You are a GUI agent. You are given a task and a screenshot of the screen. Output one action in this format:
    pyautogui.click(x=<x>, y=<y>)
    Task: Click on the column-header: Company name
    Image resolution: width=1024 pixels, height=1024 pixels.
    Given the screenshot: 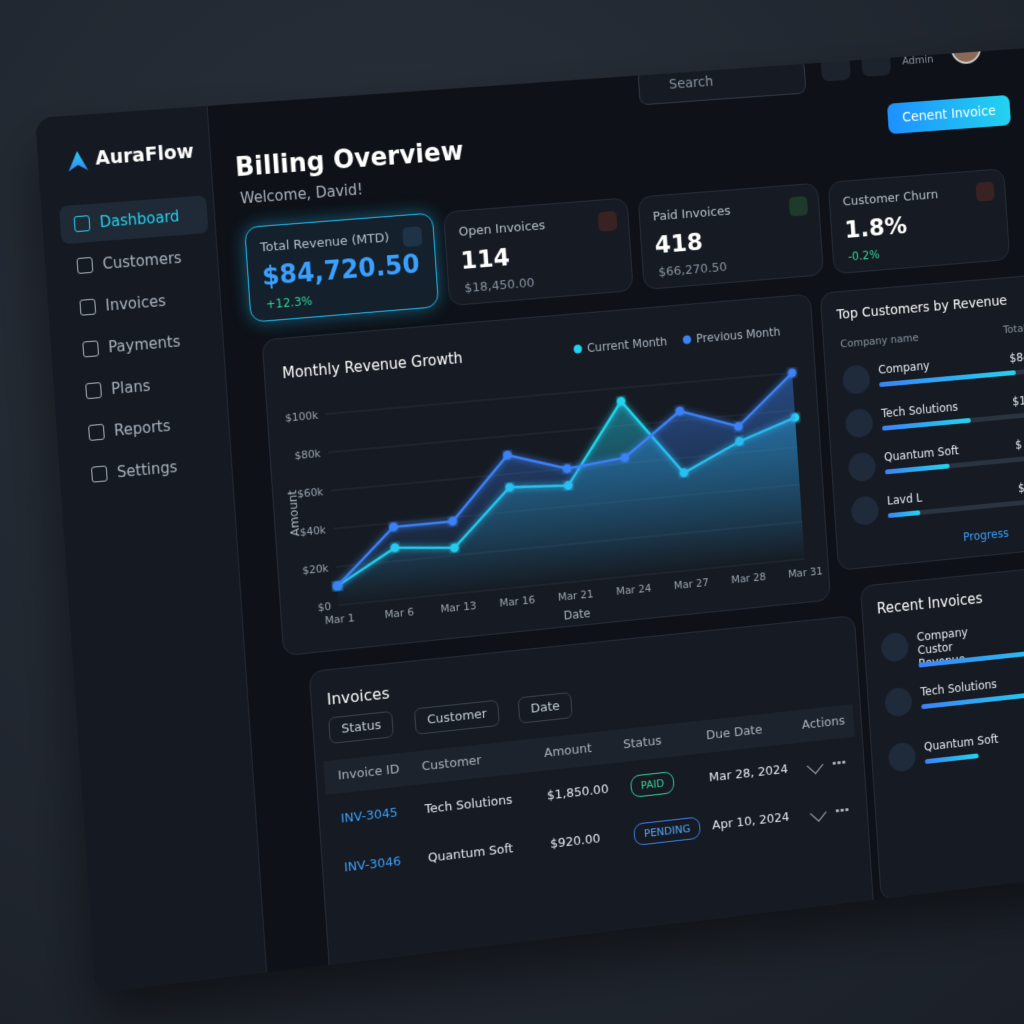 What is the action you would take?
    pyautogui.click(x=879, y=341)
    